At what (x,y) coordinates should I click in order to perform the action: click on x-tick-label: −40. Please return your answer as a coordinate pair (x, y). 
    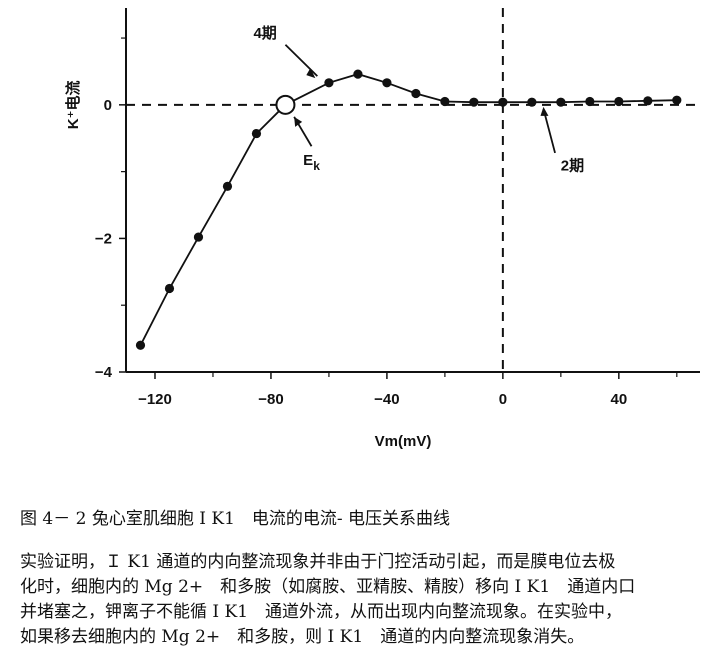
    Looking at the image, I should click on (386, 399).